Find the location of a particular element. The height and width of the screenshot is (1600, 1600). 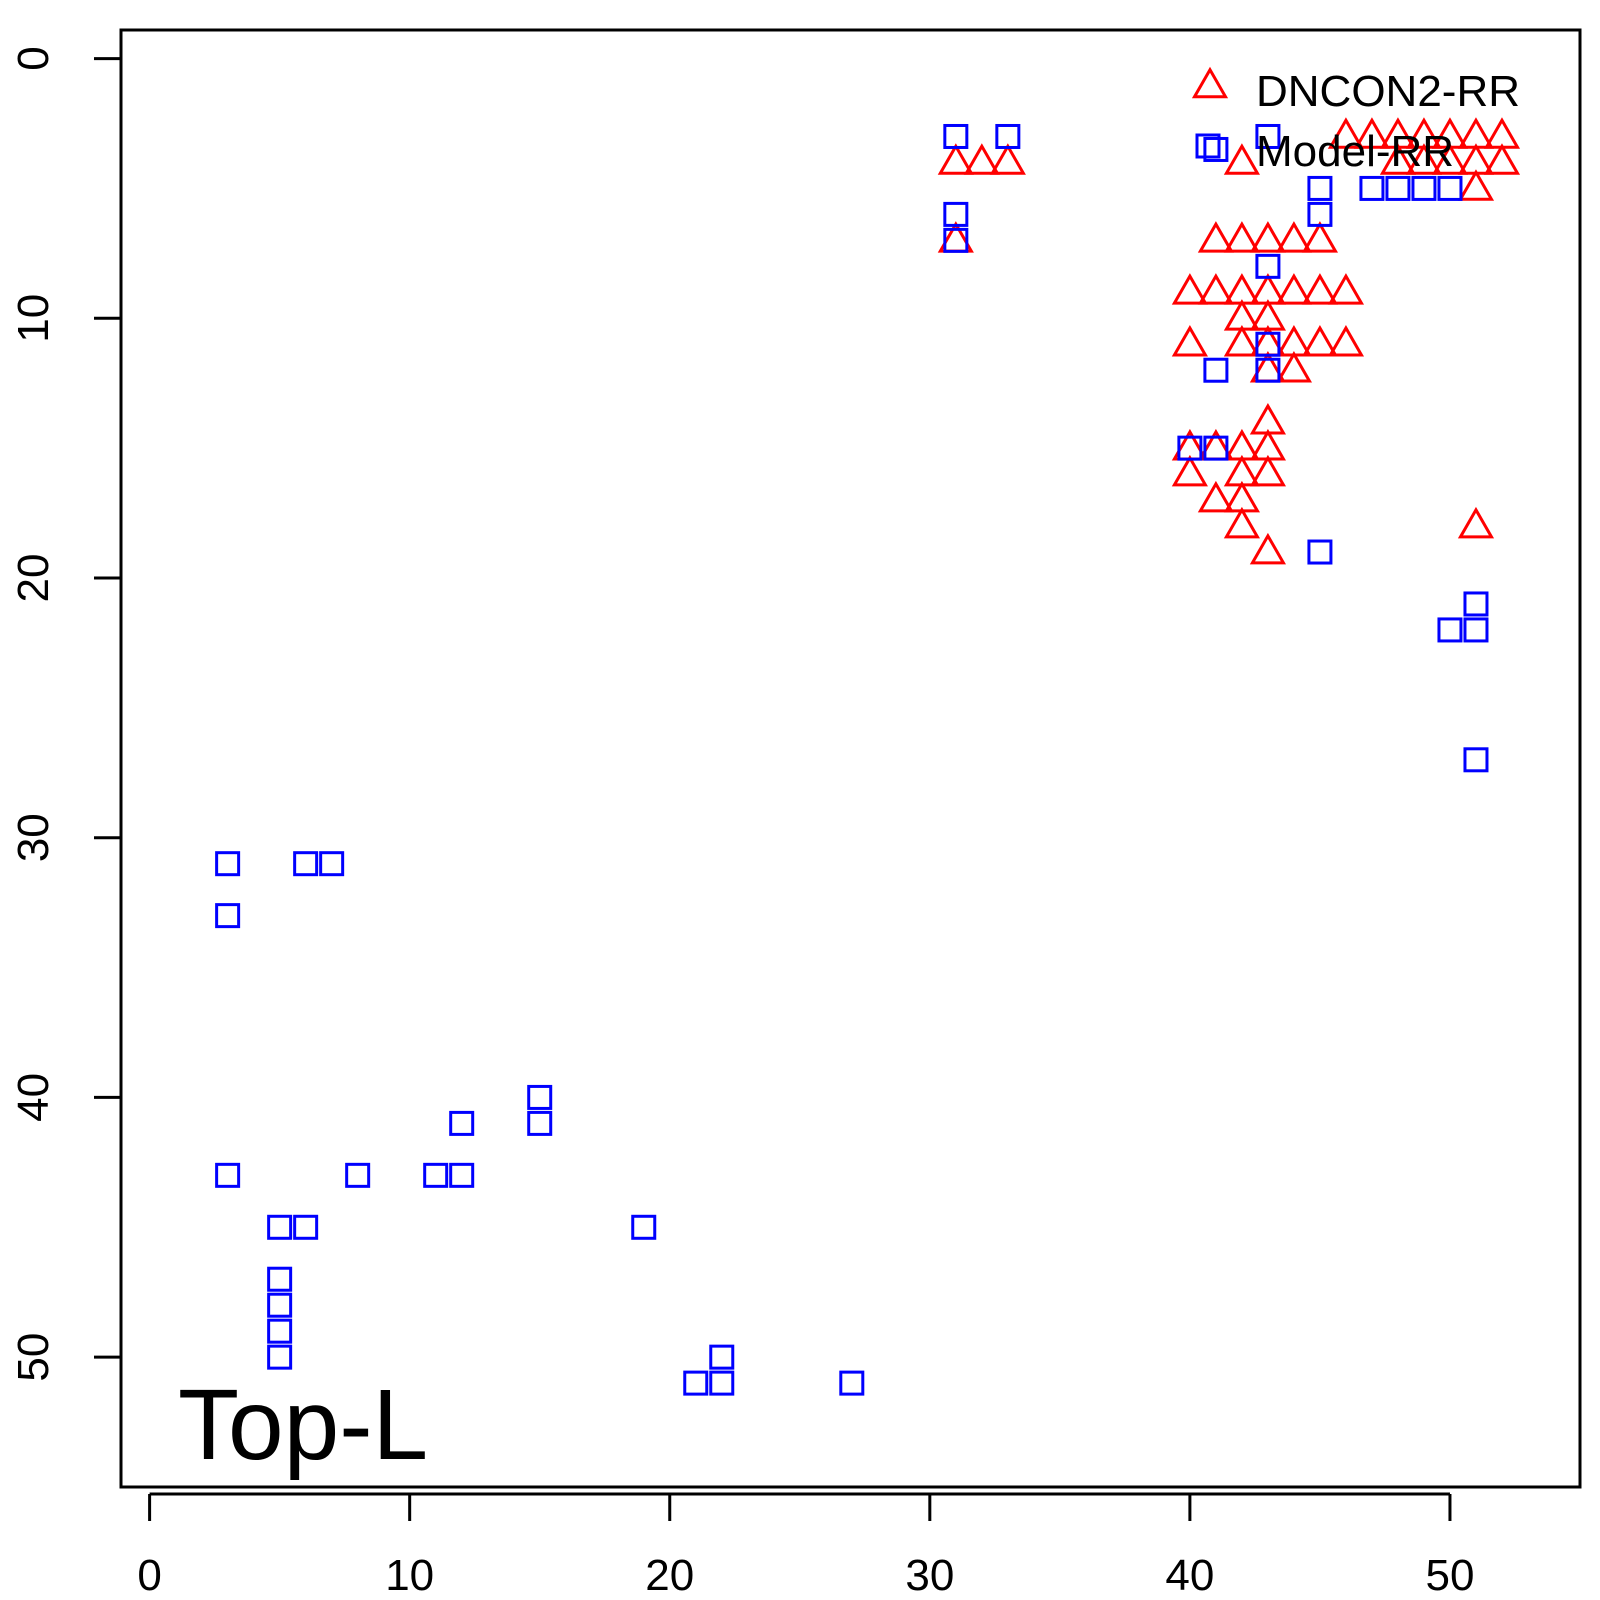

legend-marker-dncon2-rr is located at coordinates (1210, 82).